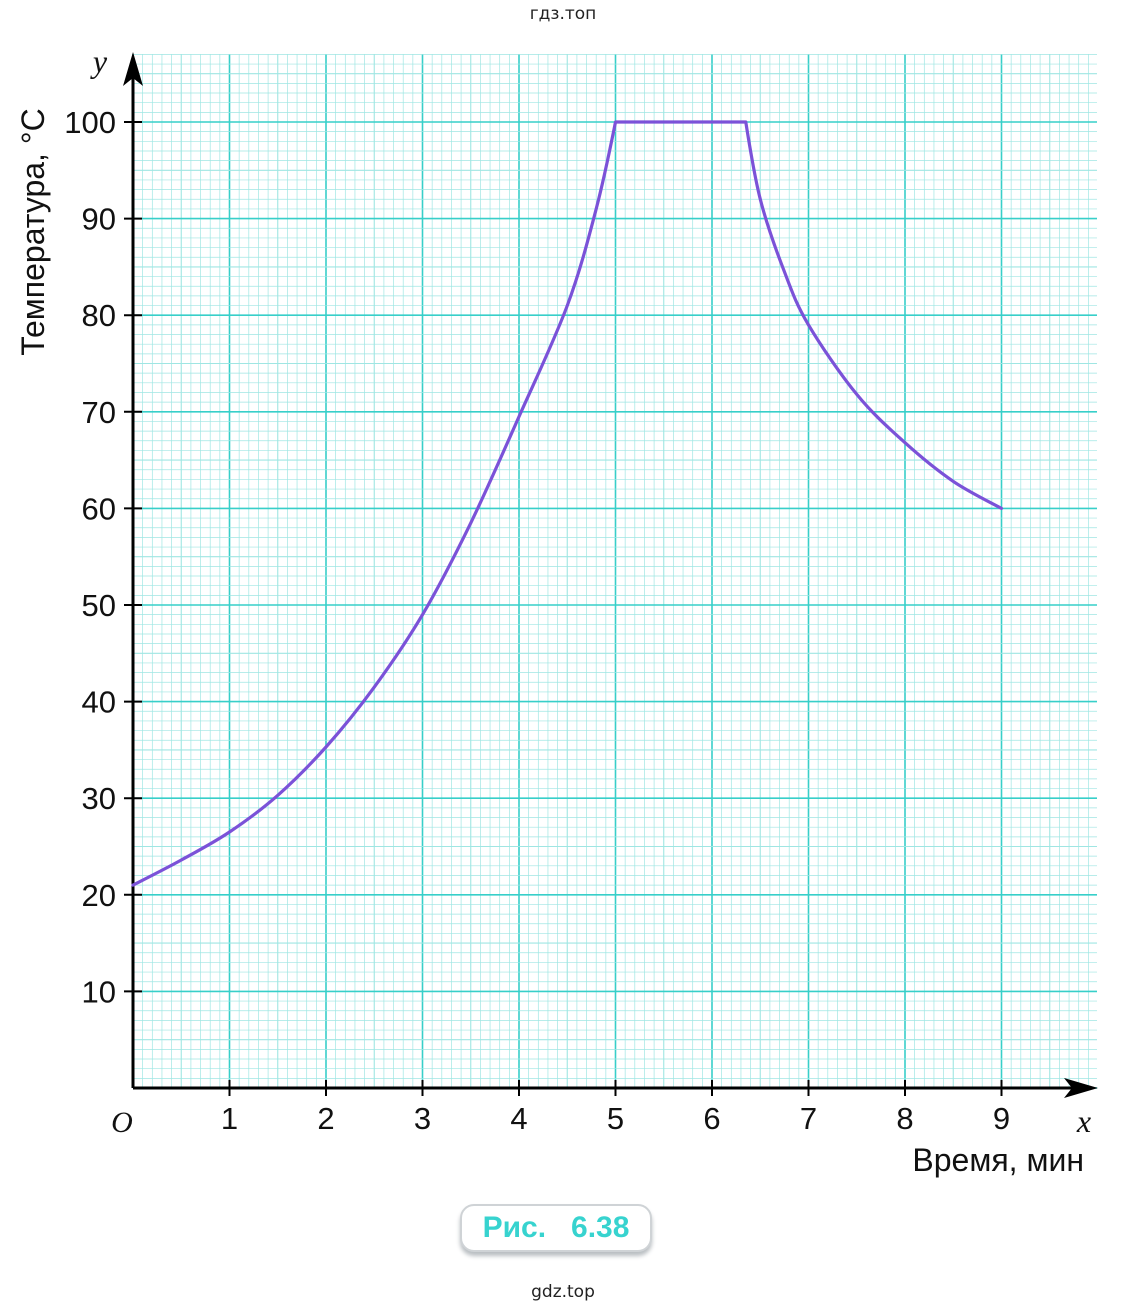 This screenshot has width=1126, height=1314. Describe the element at coordinates (1001, 1118) in the screenshot. I see `x-tick-label: 9` at that location.